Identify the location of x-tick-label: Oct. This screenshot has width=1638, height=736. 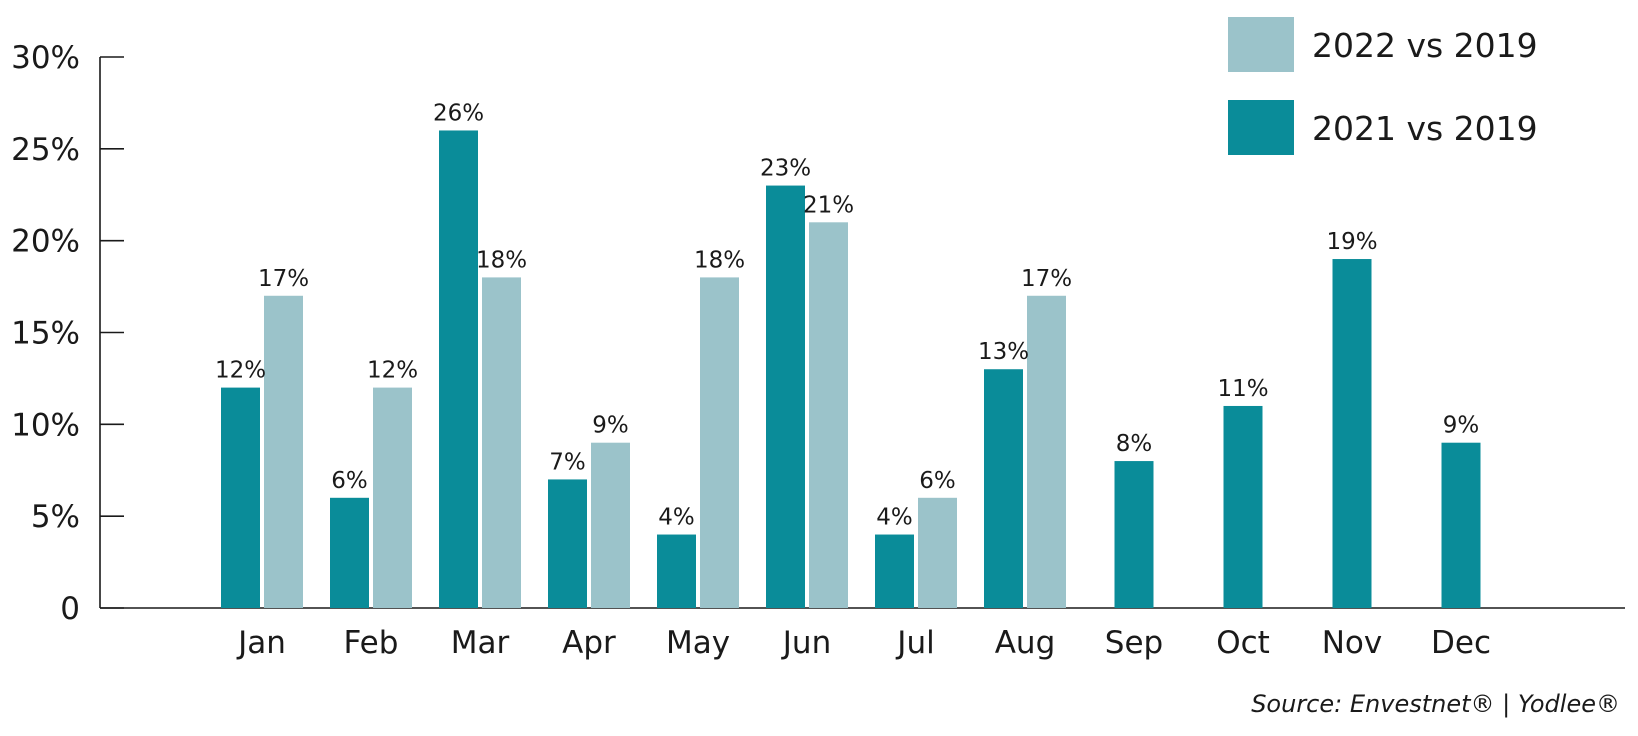
(1243, 643).